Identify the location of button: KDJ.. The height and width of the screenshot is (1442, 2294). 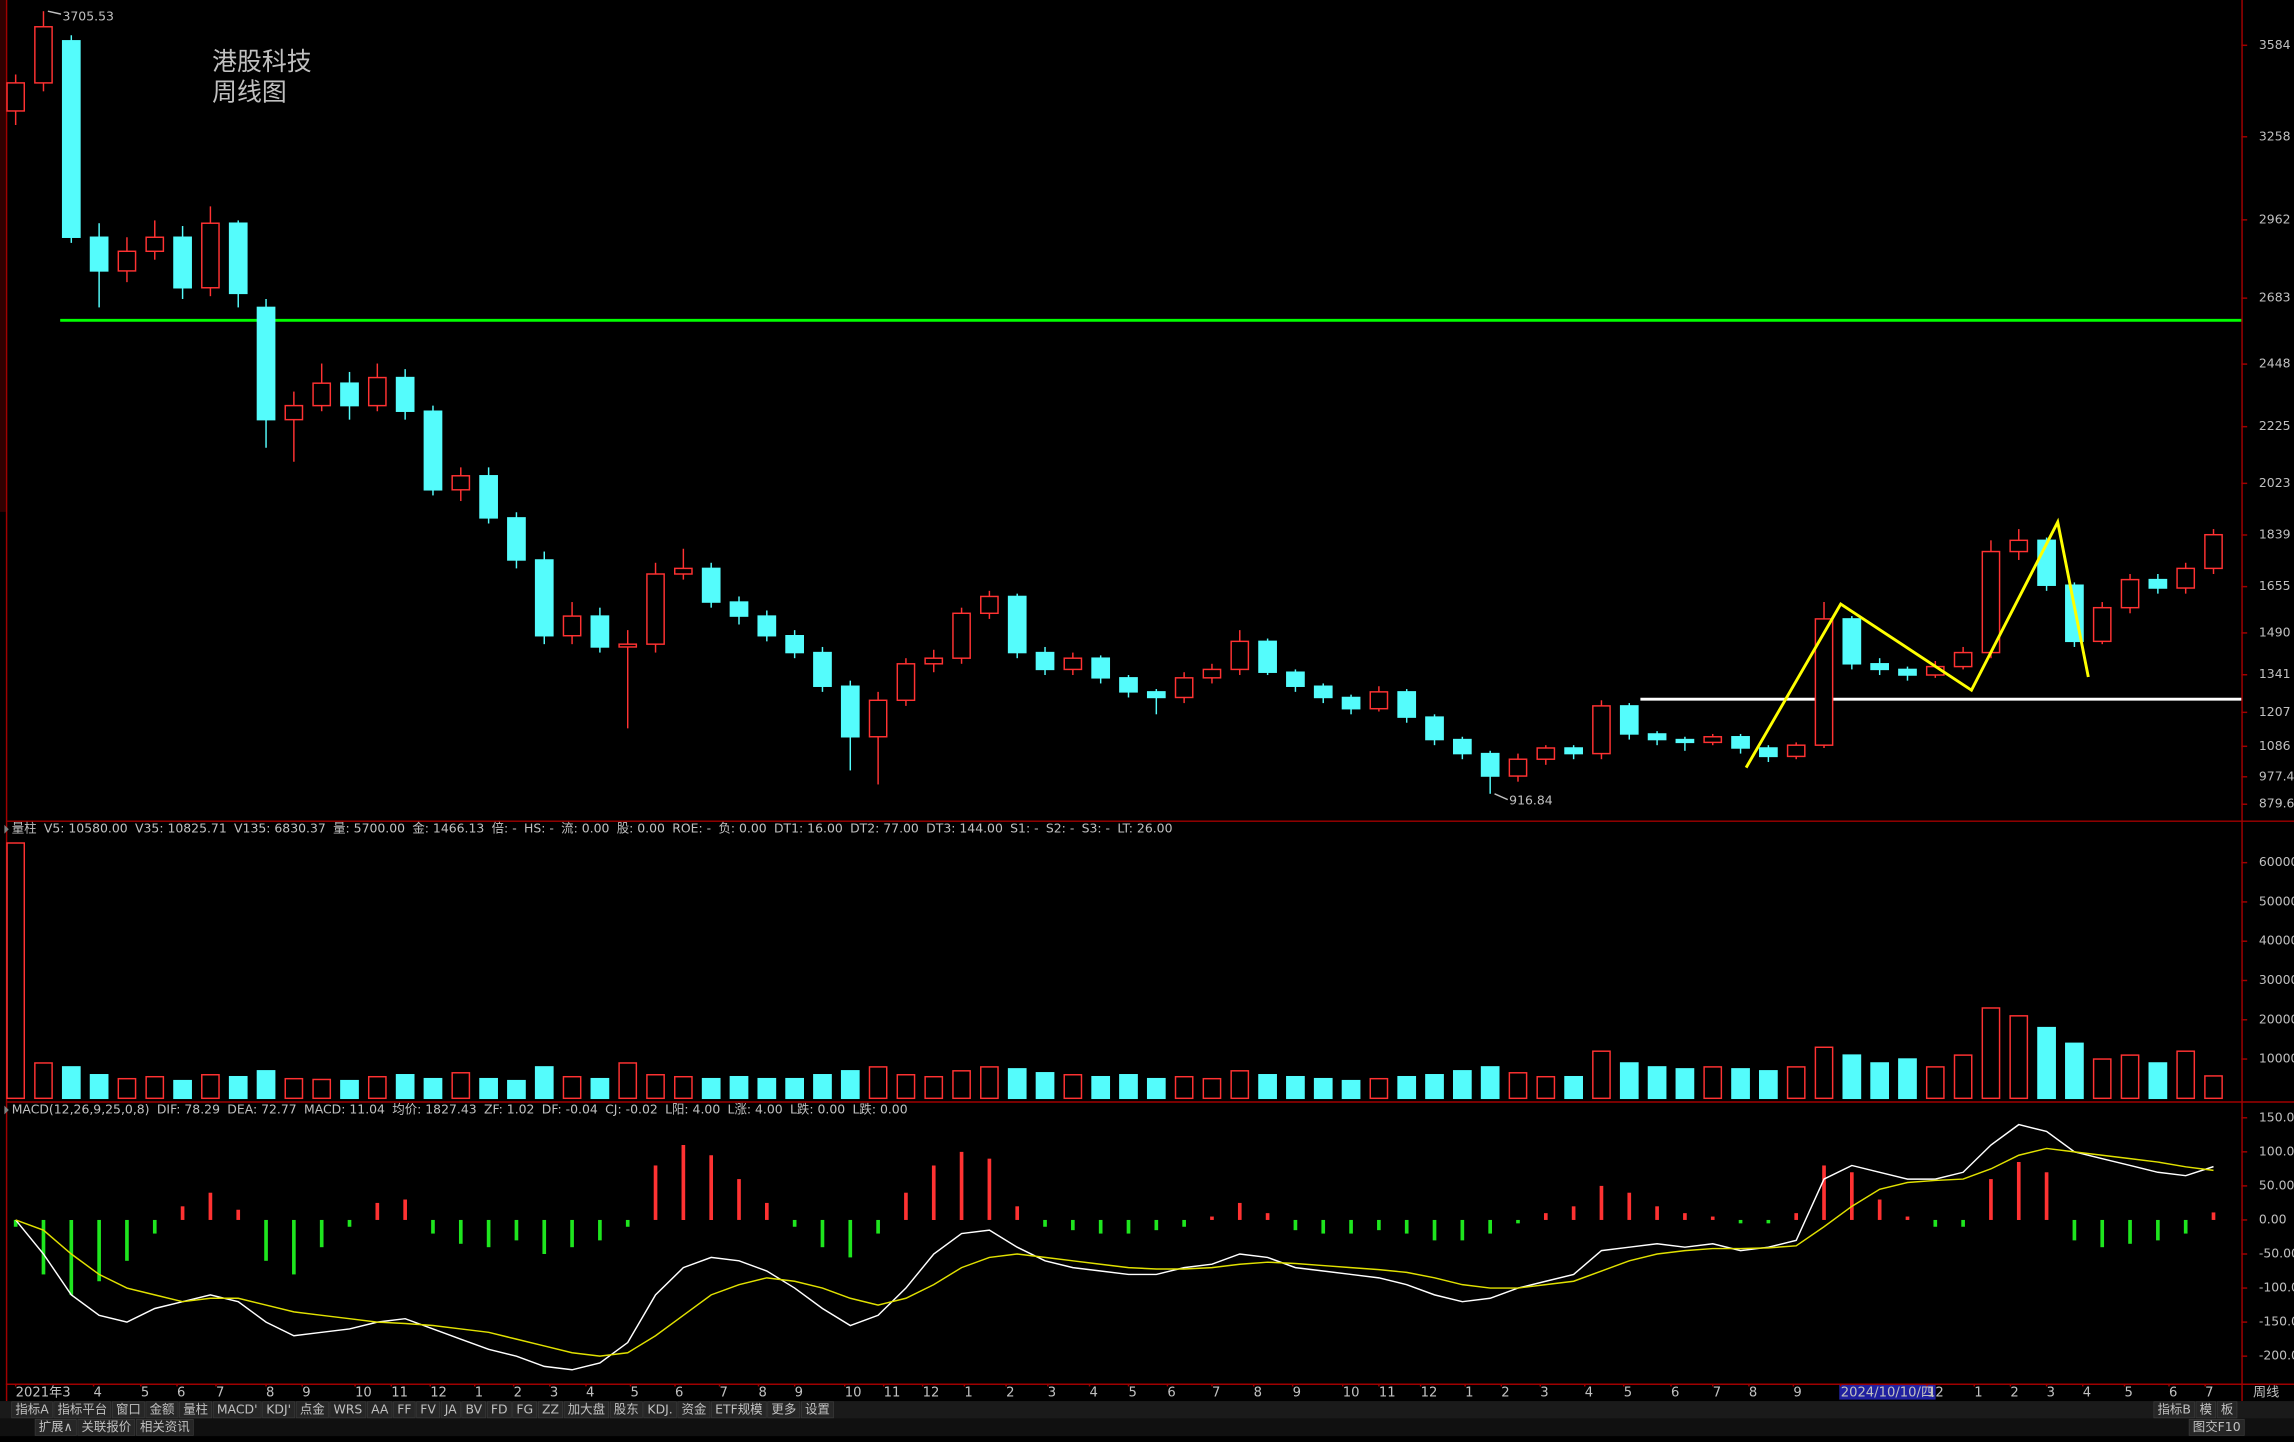
(659, 1408).